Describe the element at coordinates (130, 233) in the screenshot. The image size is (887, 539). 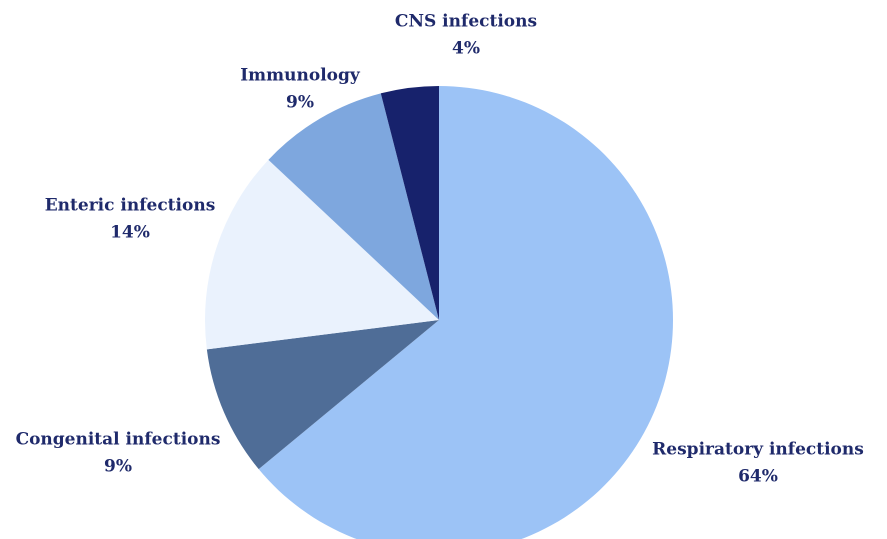
I see `slice-value-label: 14%` at that location.